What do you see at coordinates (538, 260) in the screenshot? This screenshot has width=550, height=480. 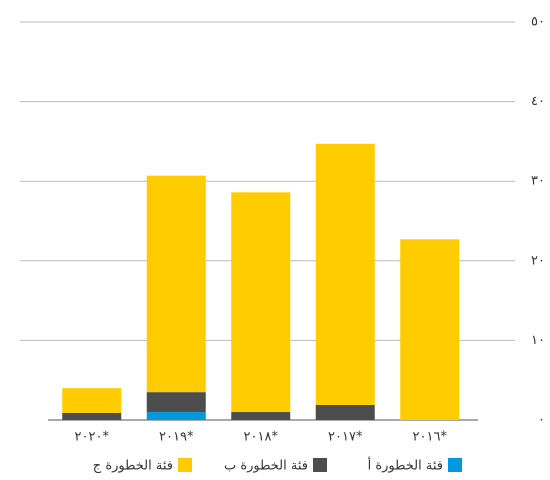 I see `y-tick-label: ٢٠` at bounding box center [538, 260].